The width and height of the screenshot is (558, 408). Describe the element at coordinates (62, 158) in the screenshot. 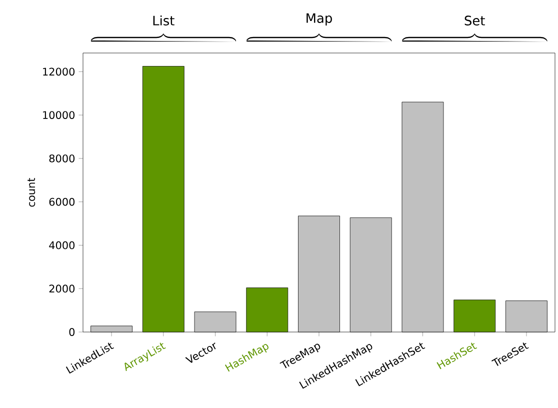

I see `y-tick-label: 8000` at that location.